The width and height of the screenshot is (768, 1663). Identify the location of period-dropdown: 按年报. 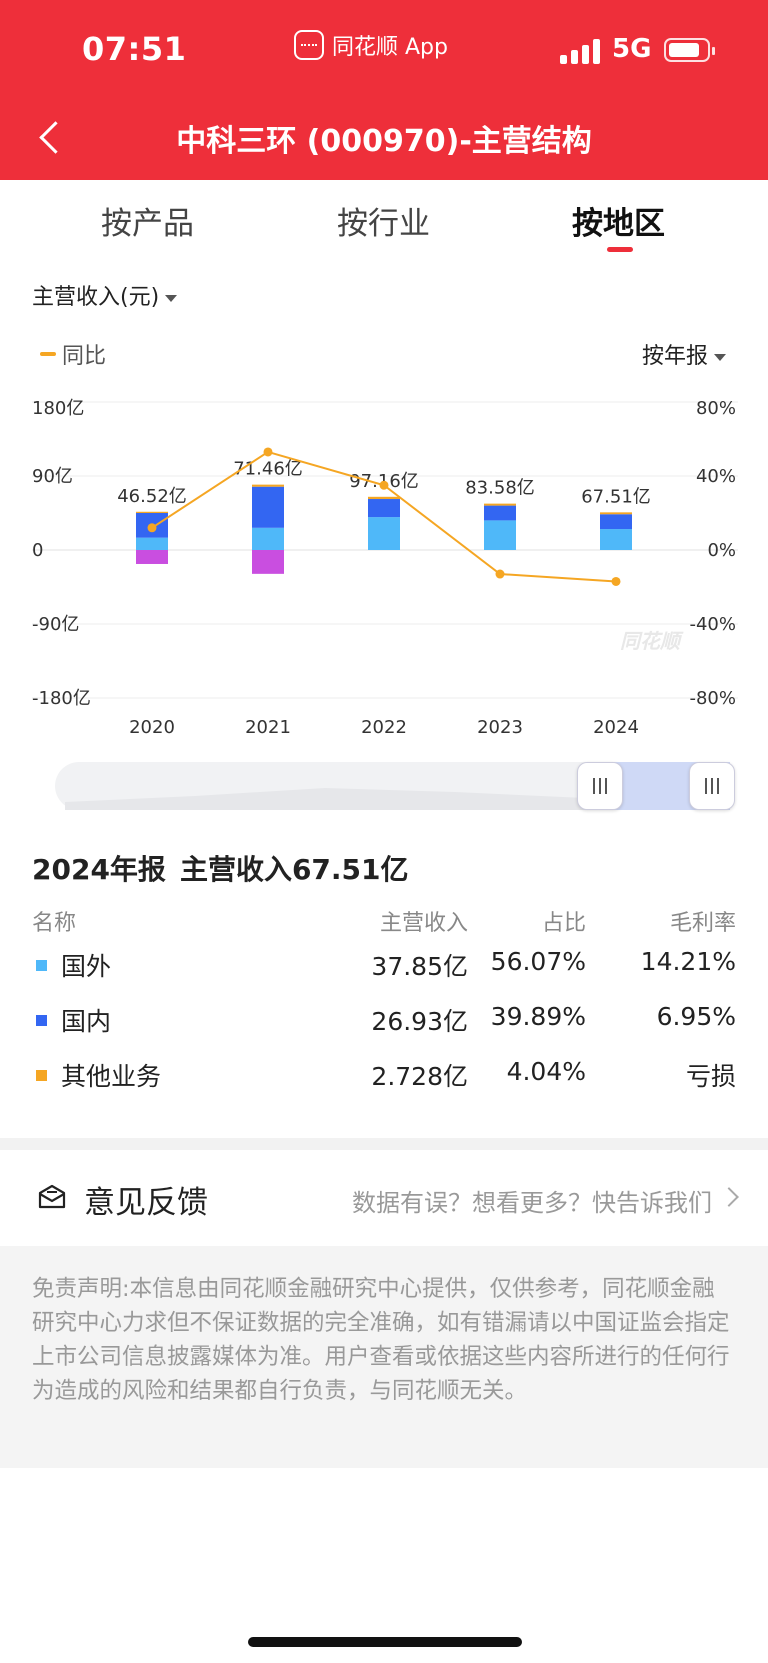
(684, 354).